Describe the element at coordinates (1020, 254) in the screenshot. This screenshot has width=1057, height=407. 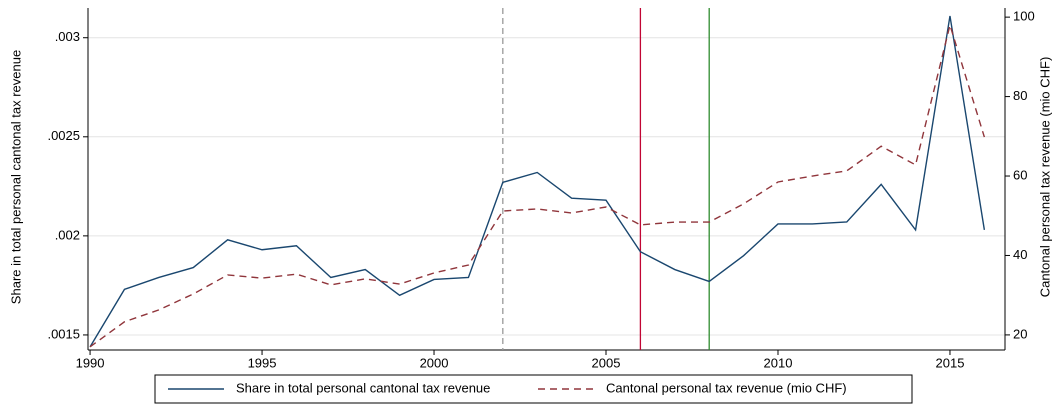
I see `y2-tick-label: 40` at that location.